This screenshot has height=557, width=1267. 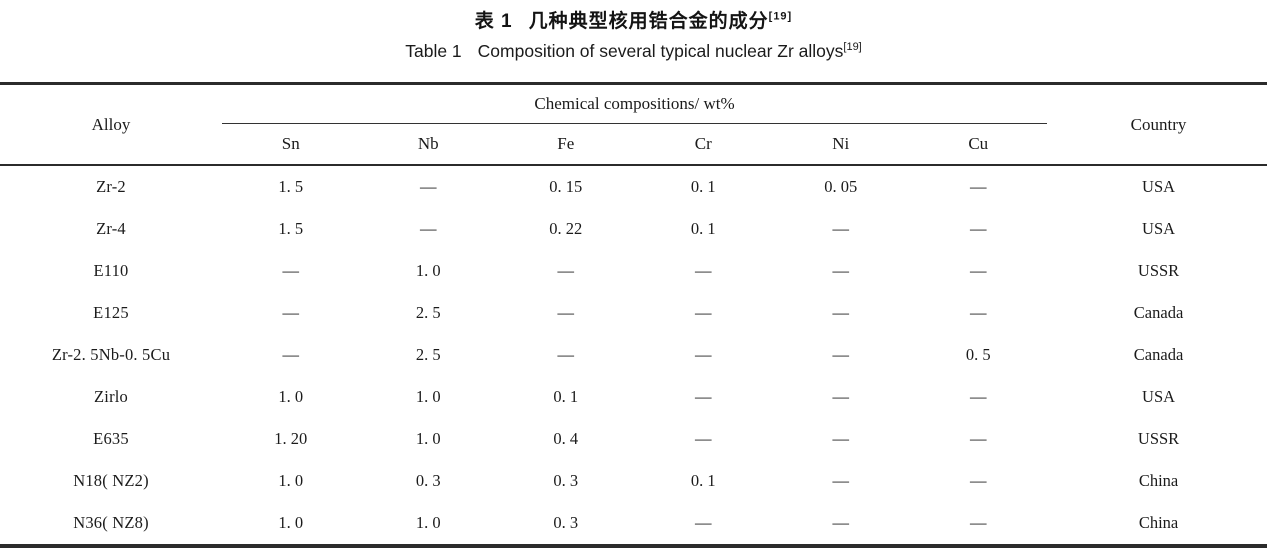 What do you see at coordinates (780, 16) in the screenshot?
I see `citation-ref-zh: [19]` at bounding box center [780, 16].